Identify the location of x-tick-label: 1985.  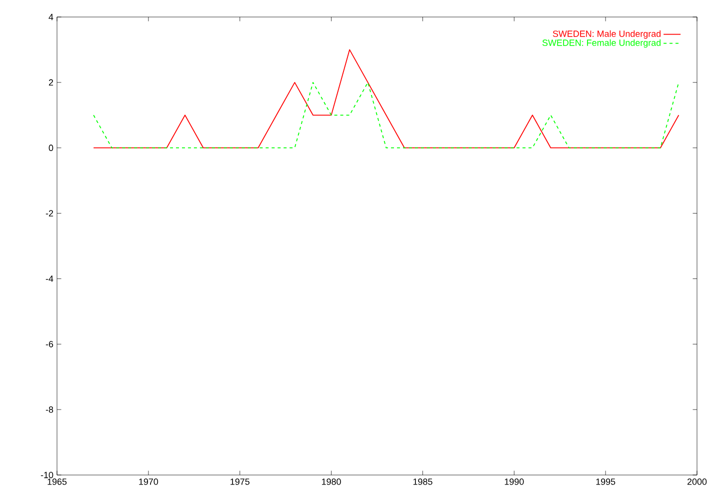
(422, 481).